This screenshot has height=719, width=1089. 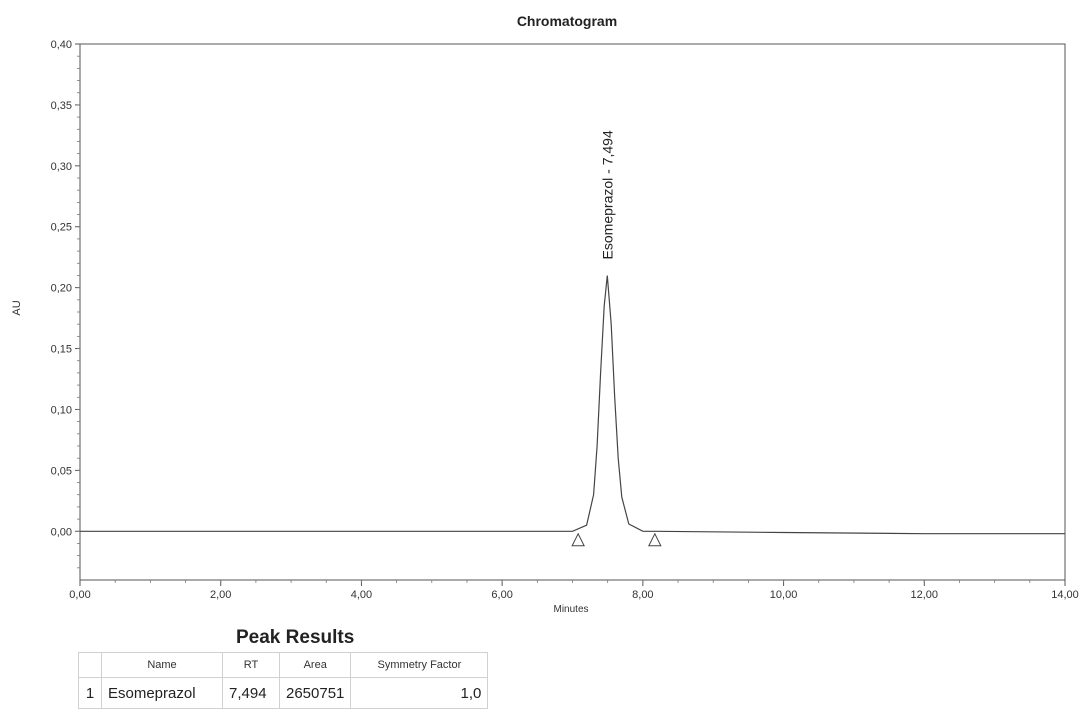 What do you see at coordinates (607, 194) in the screenshot?
I see `peak-label-0: Esomeprazol - 7,494` at bounding box center [607, 194].